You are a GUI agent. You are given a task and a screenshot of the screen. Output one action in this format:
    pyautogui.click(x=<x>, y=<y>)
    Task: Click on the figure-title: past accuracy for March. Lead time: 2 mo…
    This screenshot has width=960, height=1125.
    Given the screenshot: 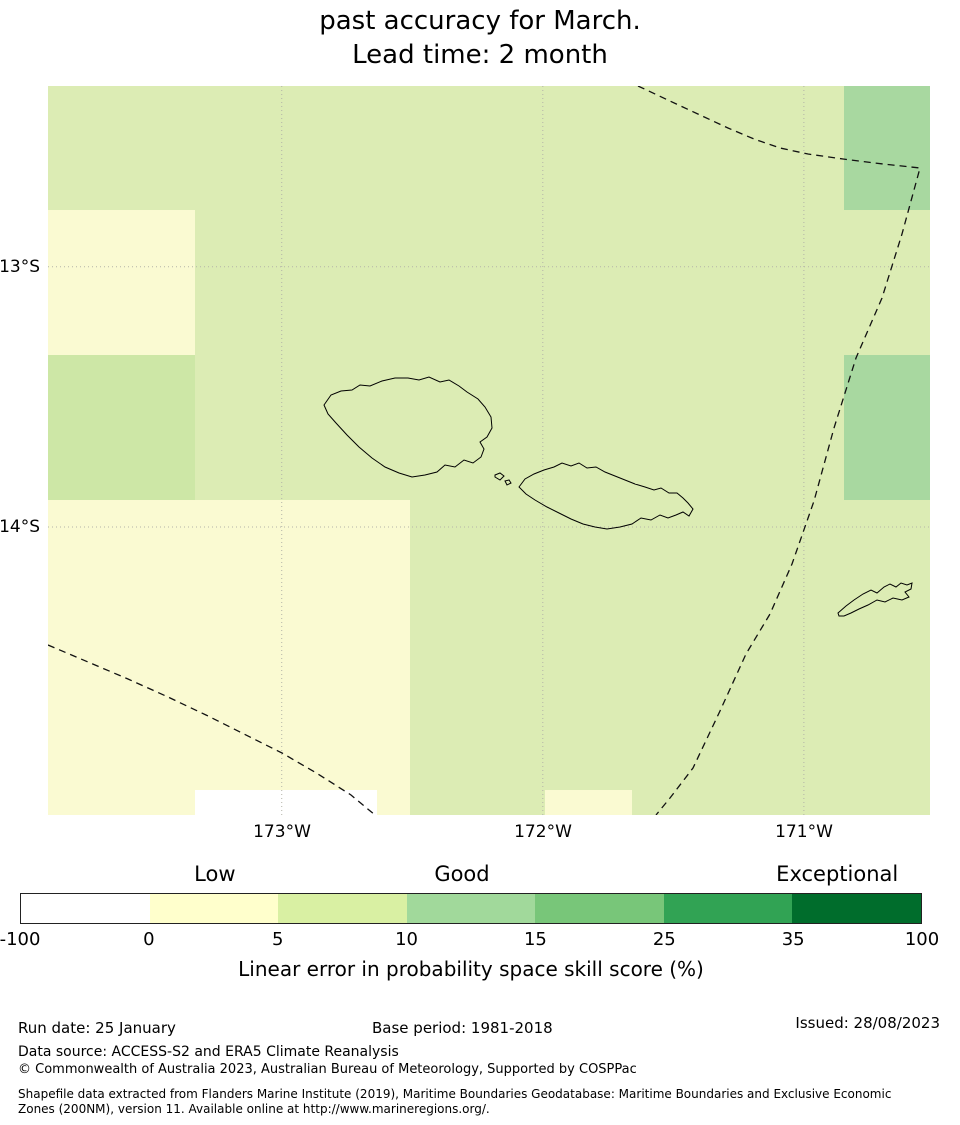 What is the action you would take?
    pyautogui.click(x=480, y=38)
    